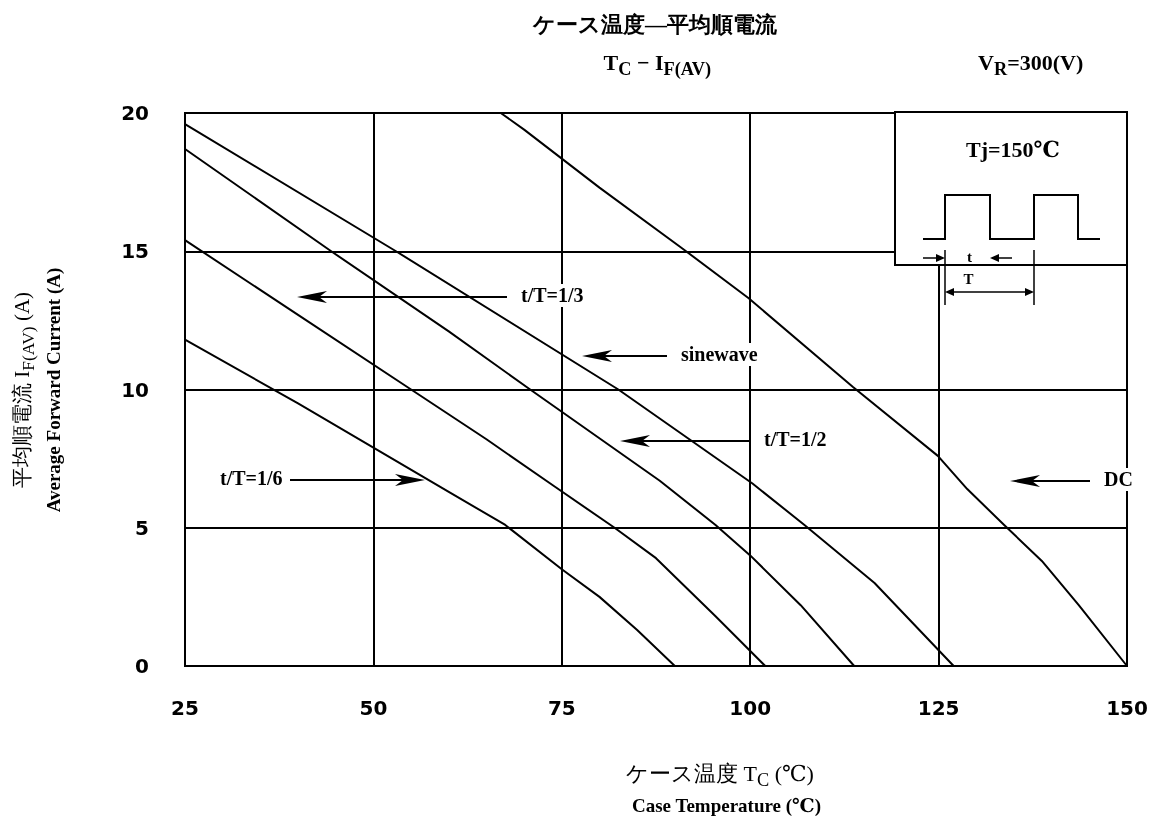 This screenshot has height=837, width=1163. I want to click on x-tick-label: 75, so click(561, 708).